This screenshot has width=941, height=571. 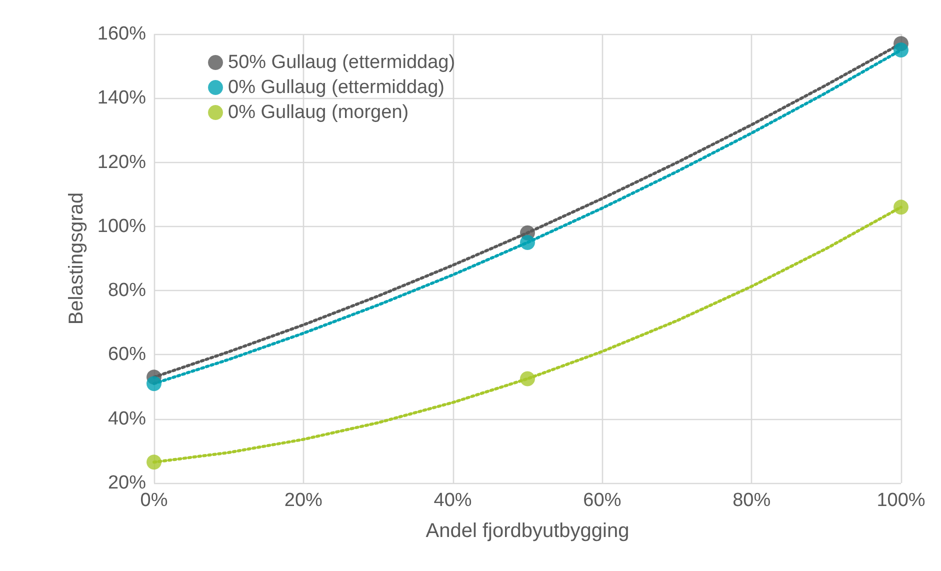 I want to click on y-tick-label: 160%, so click(x=121, y=34).